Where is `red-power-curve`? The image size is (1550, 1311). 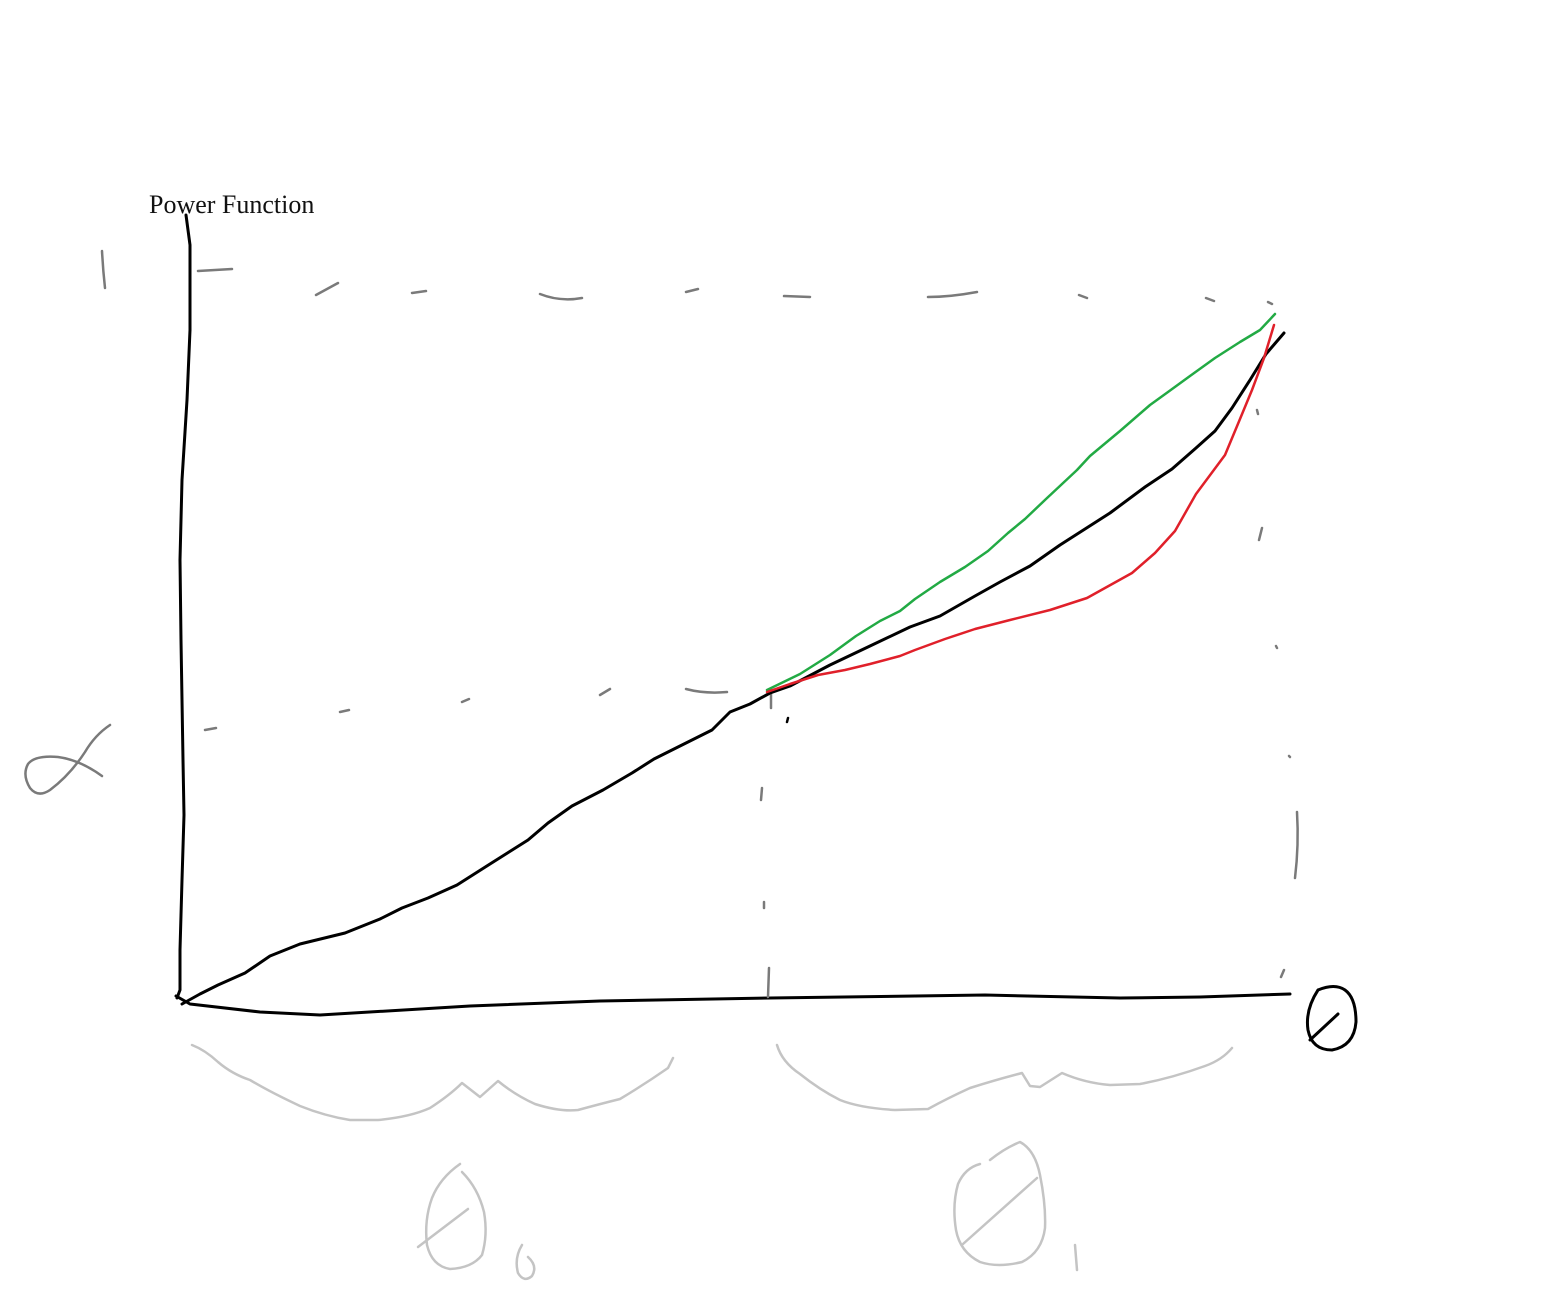
red-power-curve is located at coordinates (1020, 508).